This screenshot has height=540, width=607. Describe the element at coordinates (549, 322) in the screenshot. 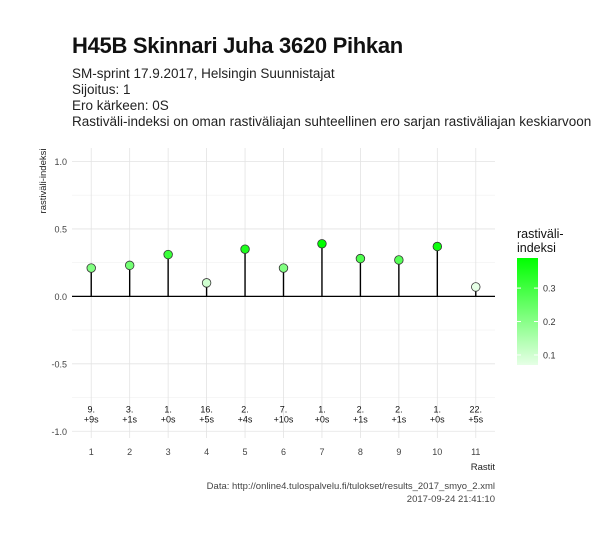

I see `legend-tick-label: 0.2` at that location.